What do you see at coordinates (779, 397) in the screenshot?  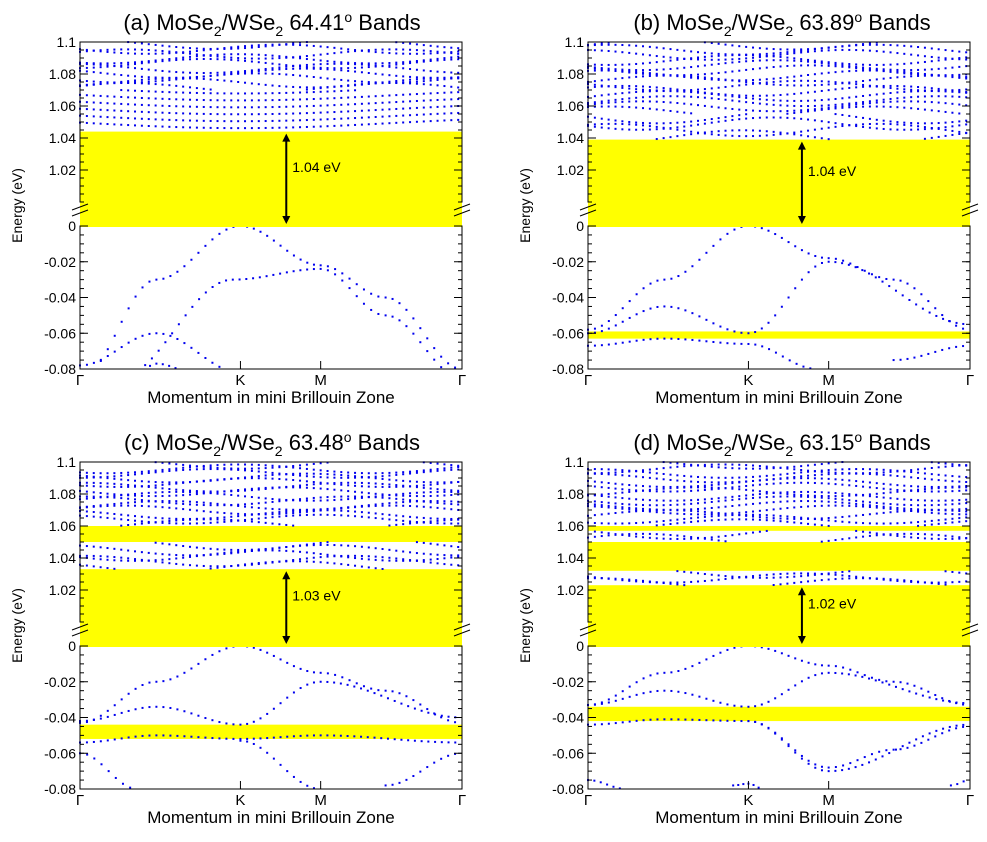 I see `x-axis-label: Momentum in mini Brillouin Zone` at bounding box center [779, 397].